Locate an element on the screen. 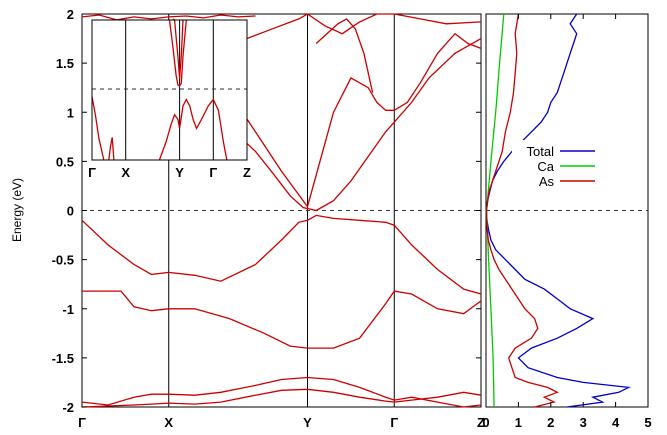 Image resolution: width=667 pixels, height=435 pixels. inset-band-lines is located at coordinates (159, 90).